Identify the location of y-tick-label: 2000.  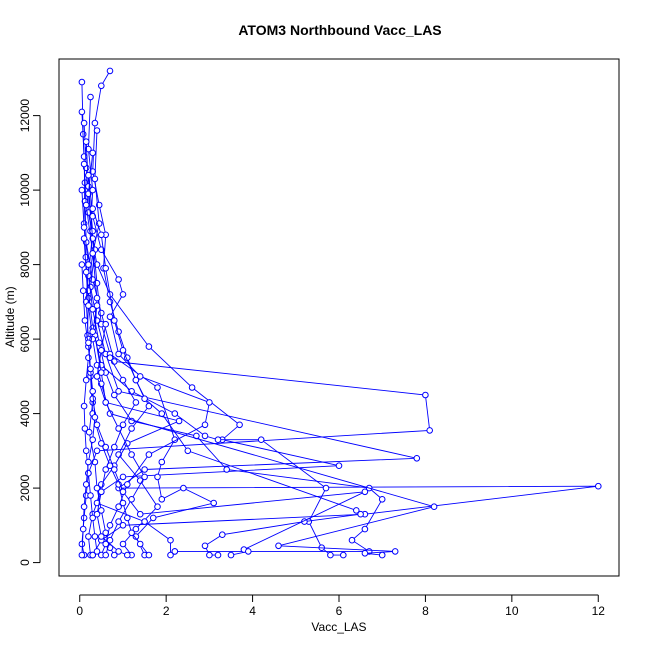
(25, 487).